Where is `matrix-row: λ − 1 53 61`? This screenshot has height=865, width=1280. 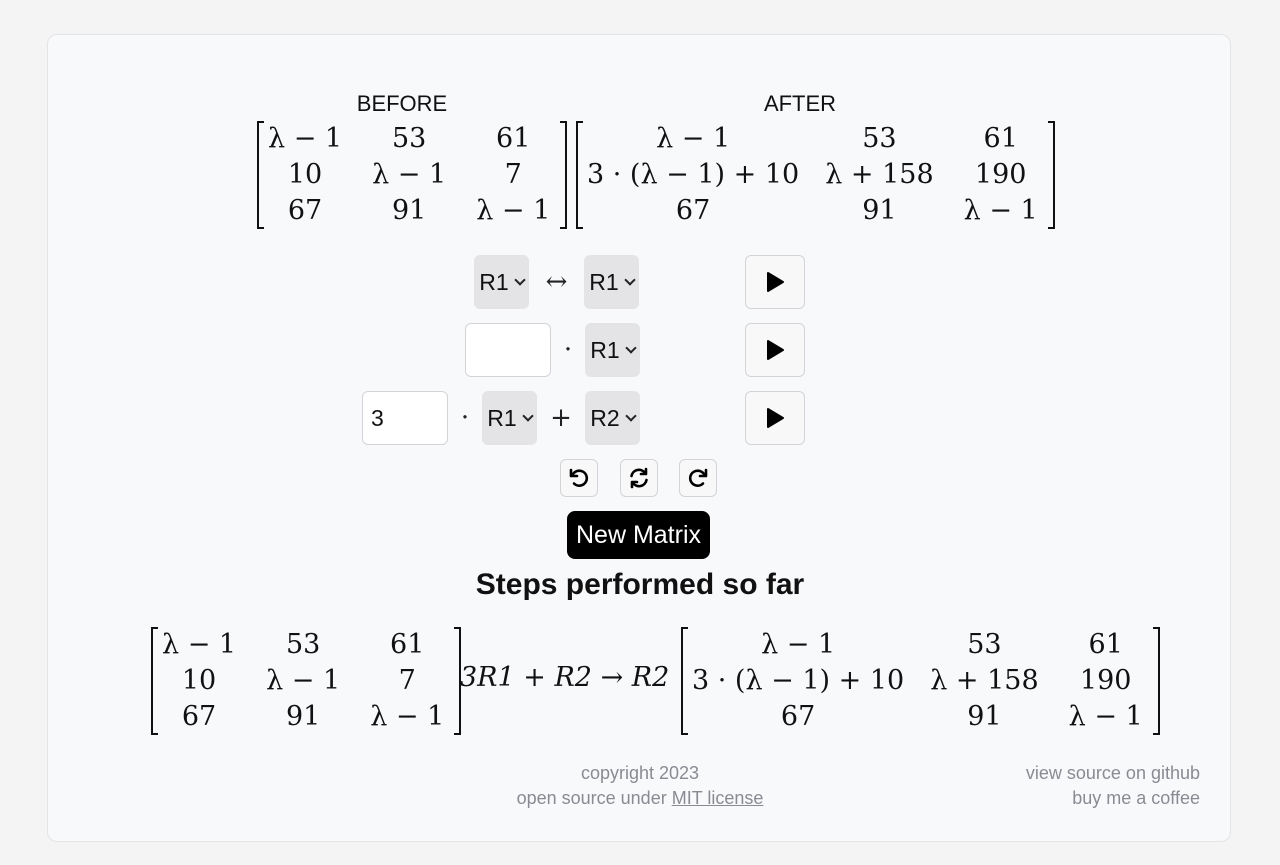
matrix-row: λ − 1 53 61 is located at coordinates (412, 139).